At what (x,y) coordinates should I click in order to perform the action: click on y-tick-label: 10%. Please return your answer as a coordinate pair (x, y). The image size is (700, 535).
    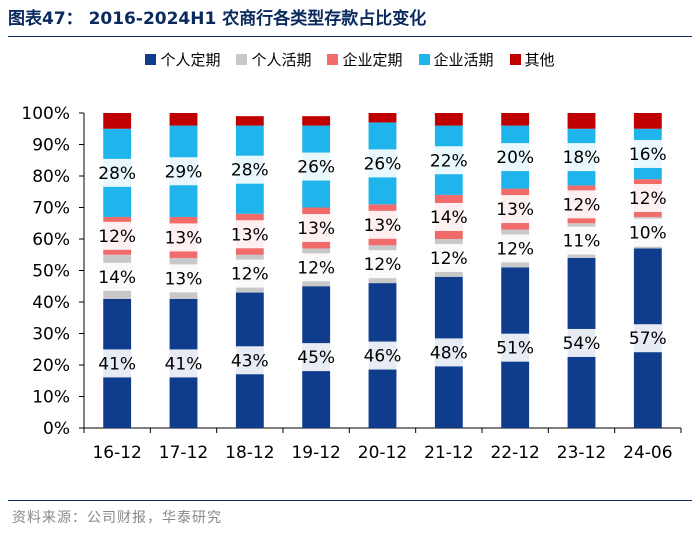
    Looking at the image, I should click on (51, 398).